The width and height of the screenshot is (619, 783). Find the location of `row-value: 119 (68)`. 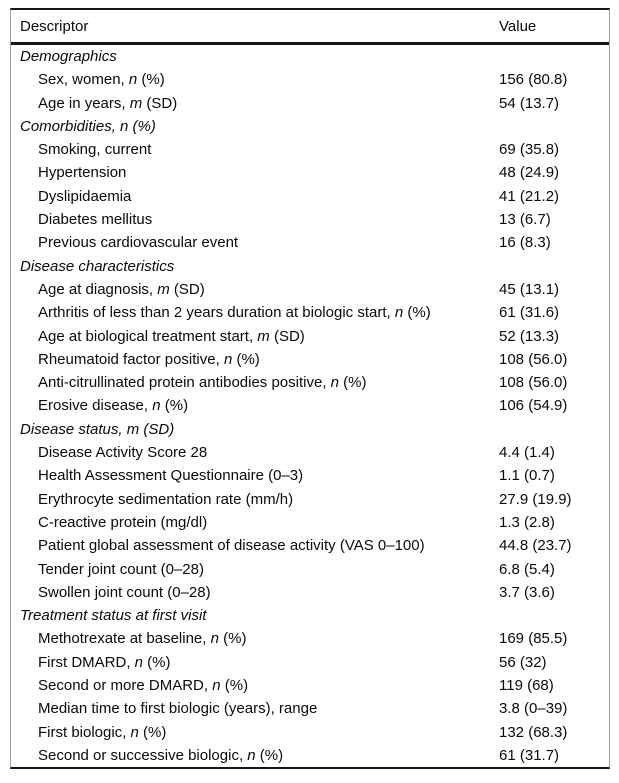

row-value: 119 (68) is located at coordinates (526, 686).